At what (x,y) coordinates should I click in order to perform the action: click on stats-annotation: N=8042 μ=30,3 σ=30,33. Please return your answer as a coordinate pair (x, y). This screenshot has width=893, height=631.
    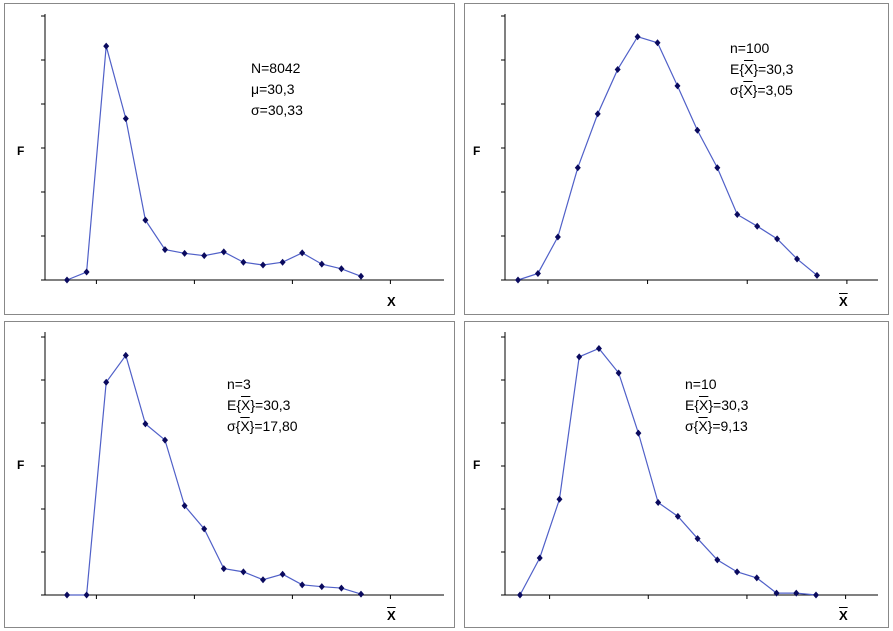
    Looking at the image, I should click on (277, 89).